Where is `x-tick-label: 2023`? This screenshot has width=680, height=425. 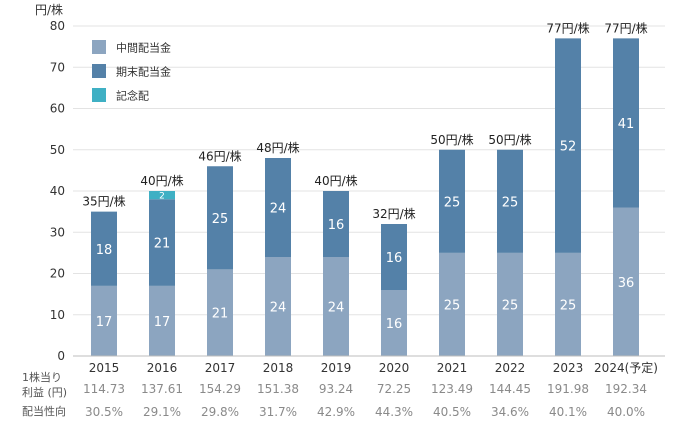 x-tick-label: 2023 is located at coordinates (568, 368).